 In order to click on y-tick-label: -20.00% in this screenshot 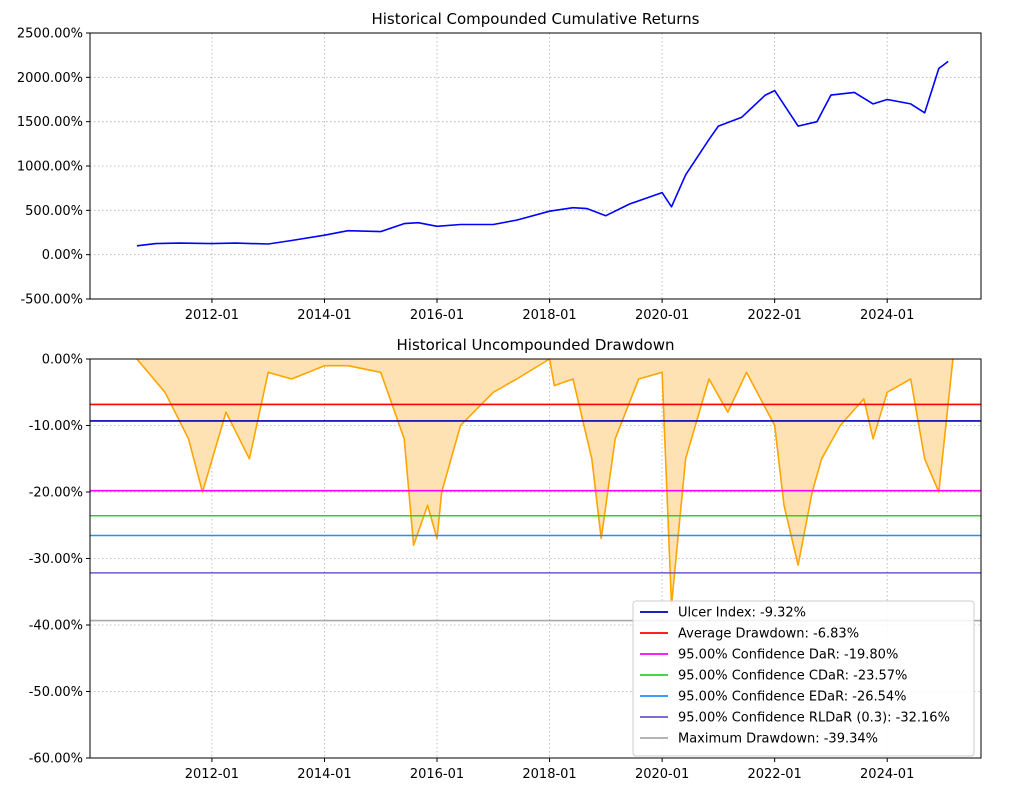, I will do `click(56, 493)`.